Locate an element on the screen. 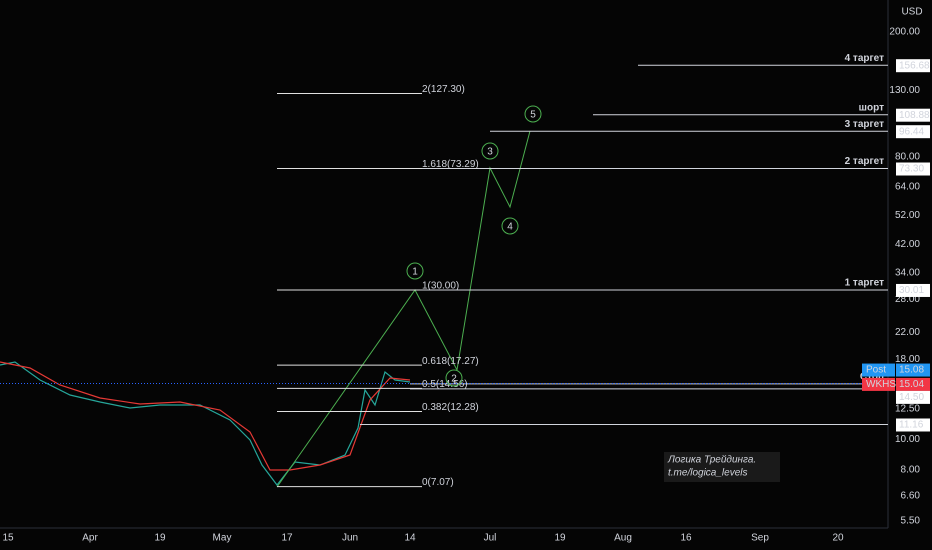 The height and width of the screenshot is (550, 932). price-box-label: 108.88 is located at coordinates (914, 115).